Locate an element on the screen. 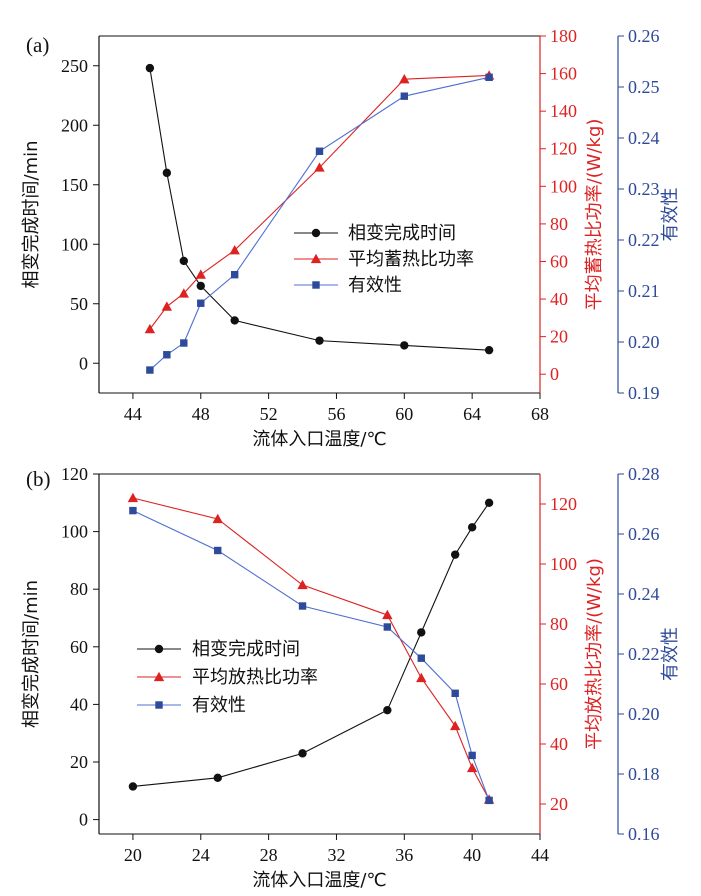 Image resolution: width=701 pixels, height=896 pixels. x-tick-label: 44 is located at coordinates (540, 855).